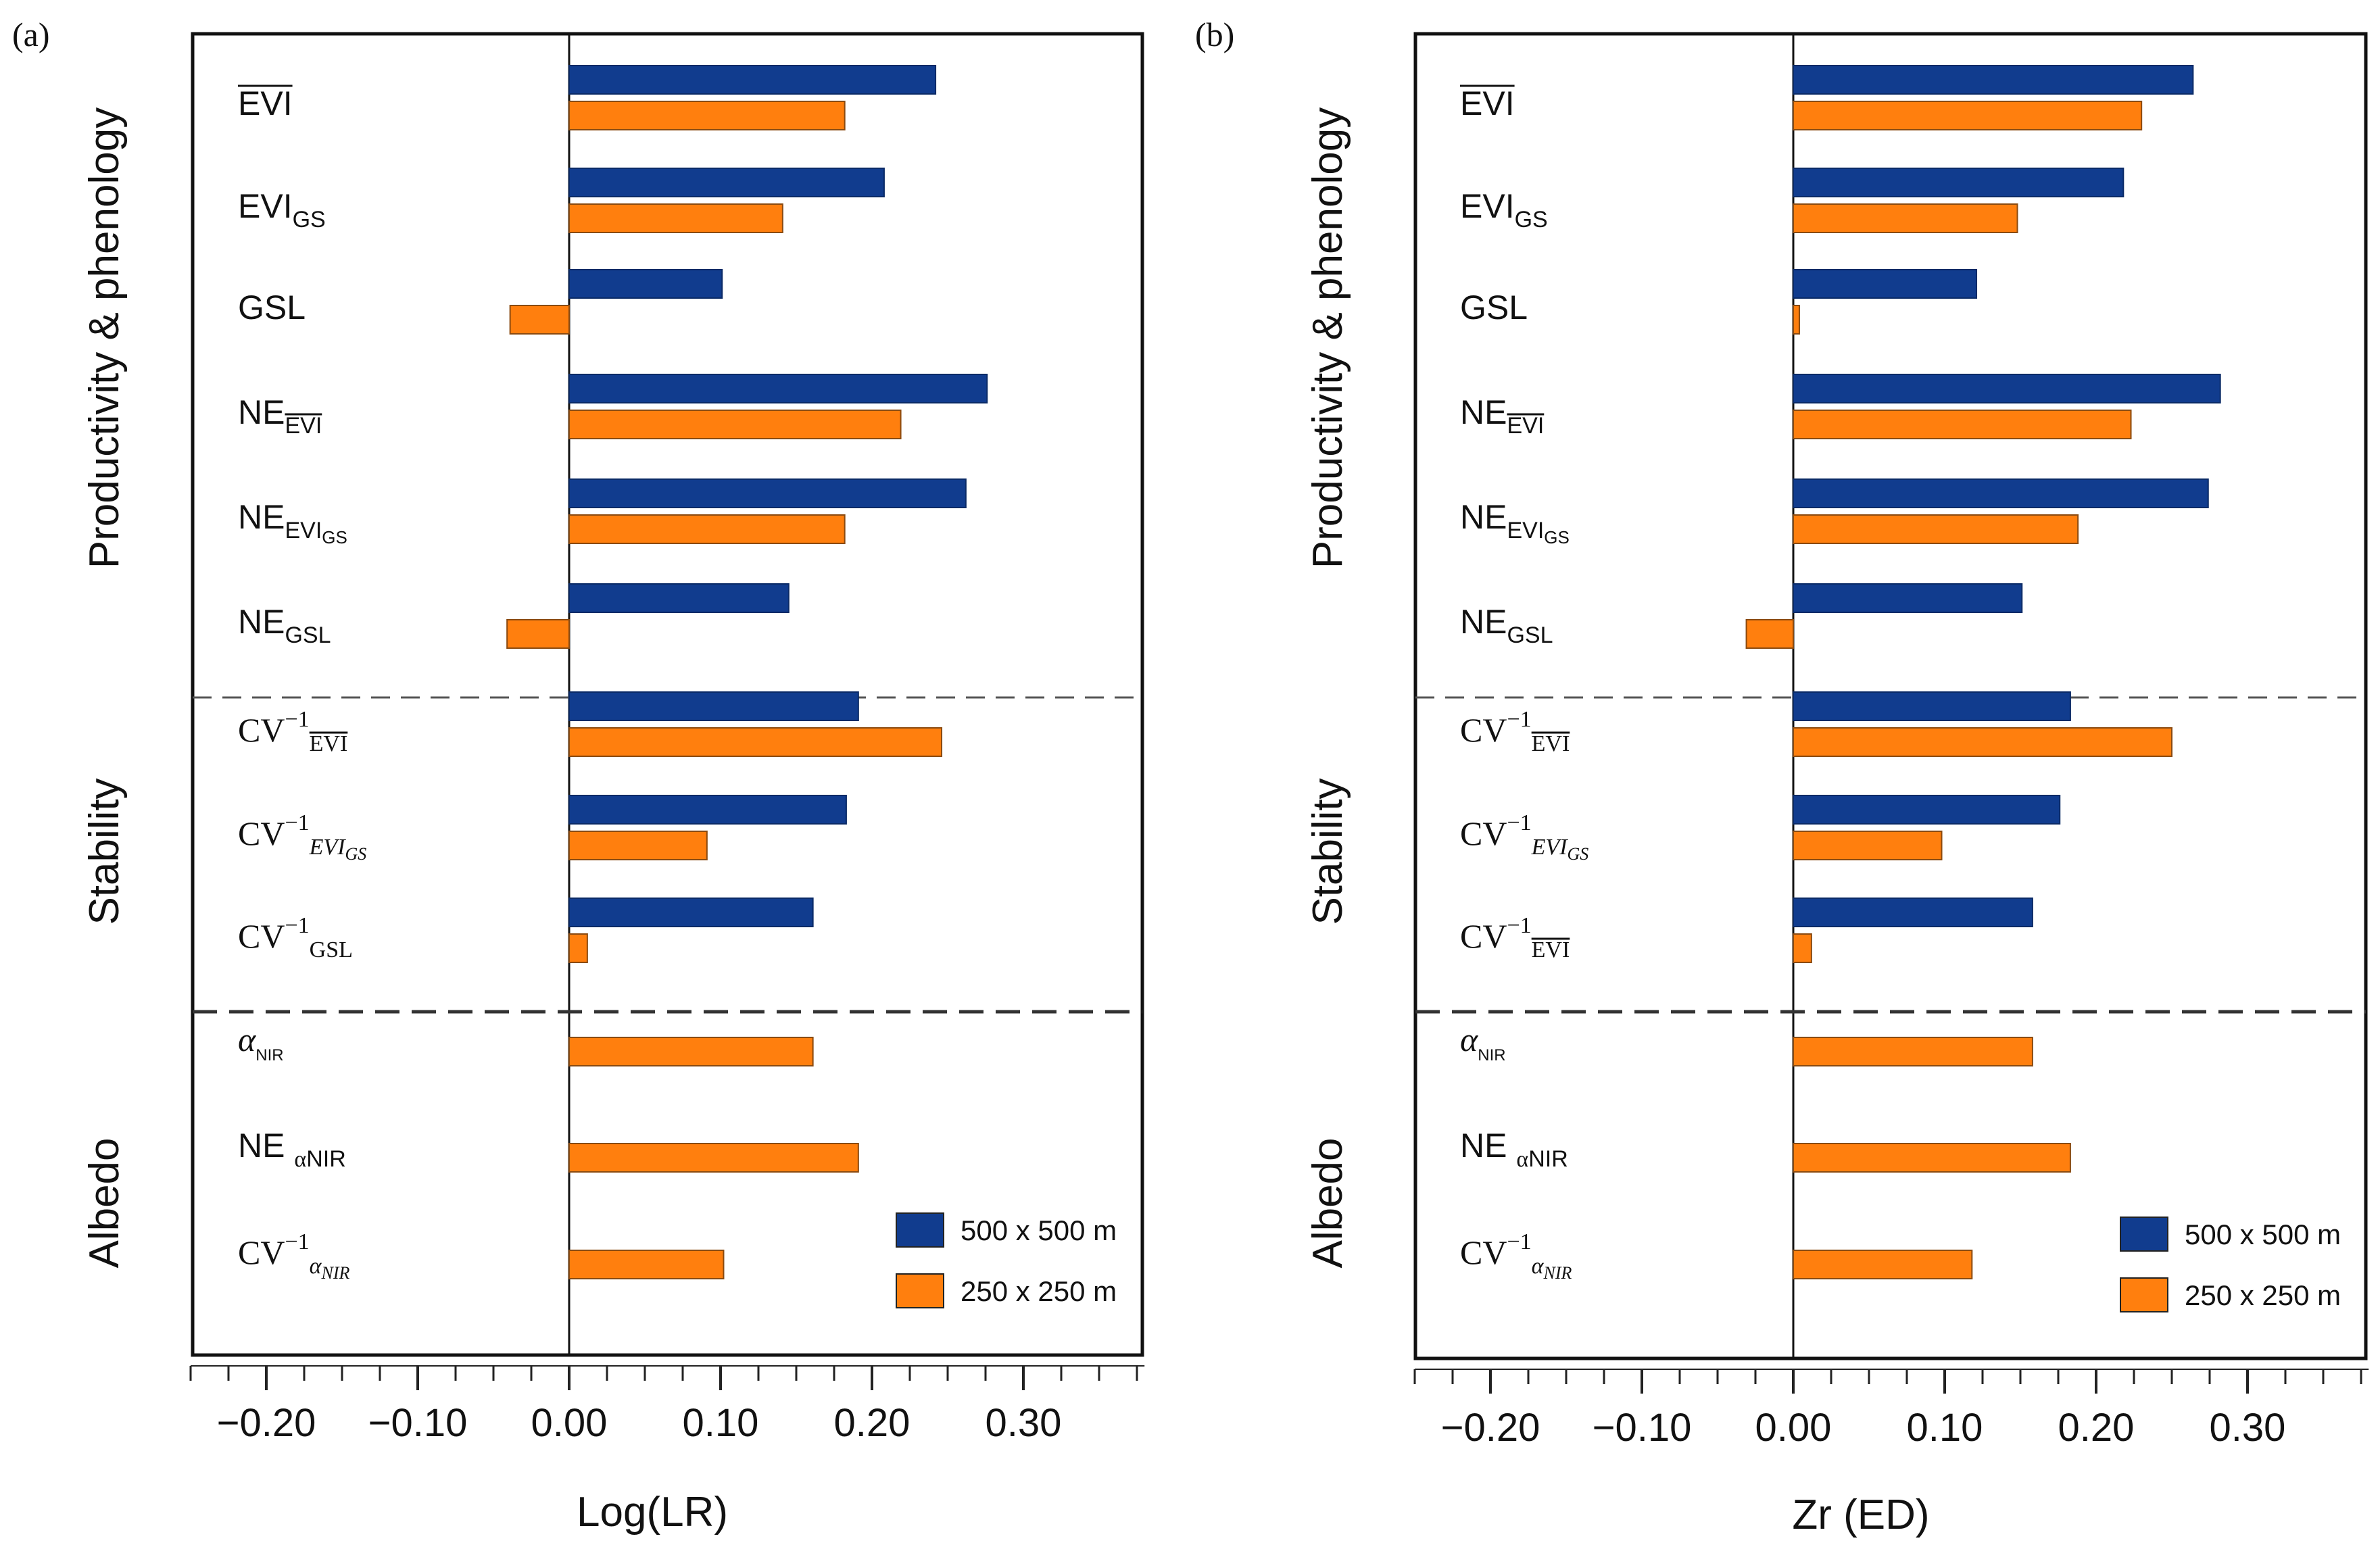  What do you see at coordinates (31, 34) in the screenshot?
I see `panel-label: (a)` at bounding box center [31, 34].